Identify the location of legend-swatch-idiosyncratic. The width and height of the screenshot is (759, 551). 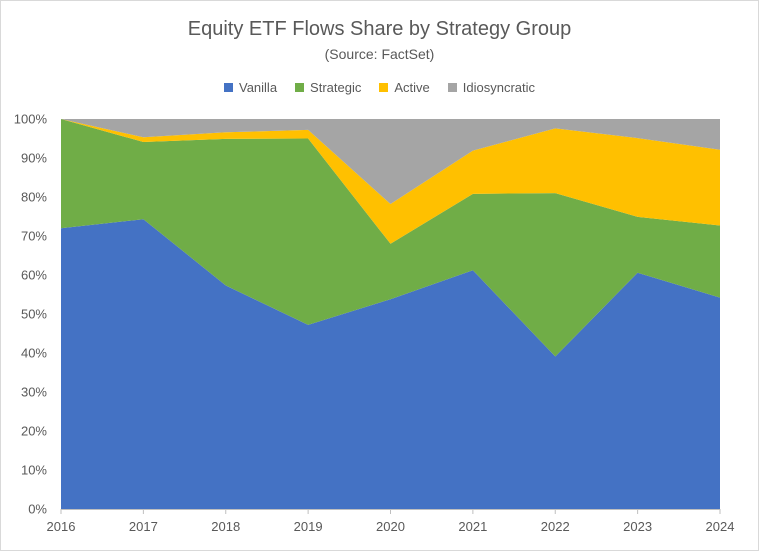
(452, 87).